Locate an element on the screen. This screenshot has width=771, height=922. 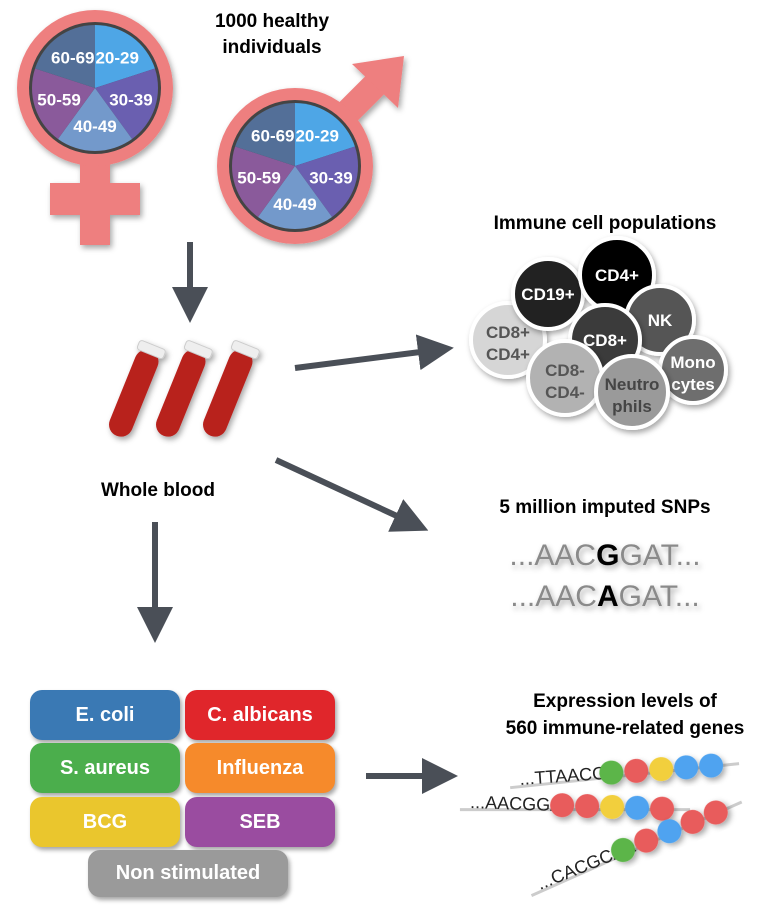
cell-cd19: CD19+ is located at coordinates (548, 294).